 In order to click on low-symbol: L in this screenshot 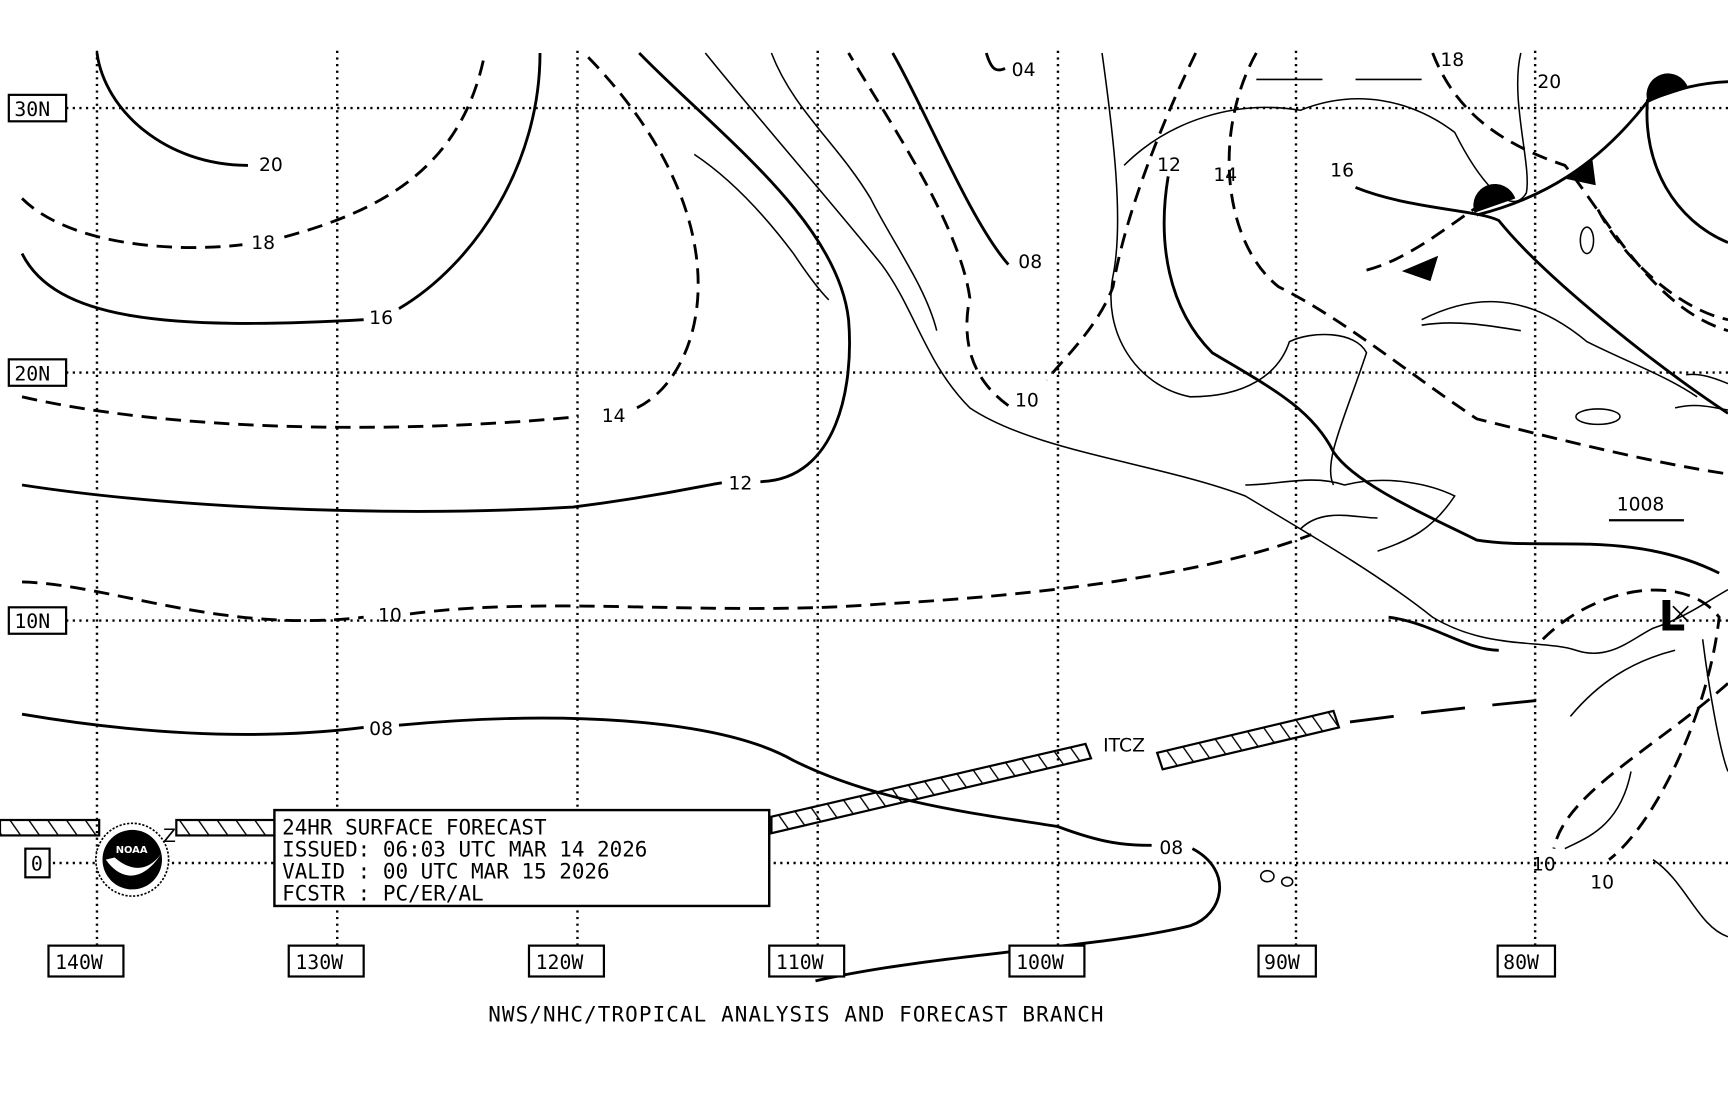, I will do `click(1672, 615)`.